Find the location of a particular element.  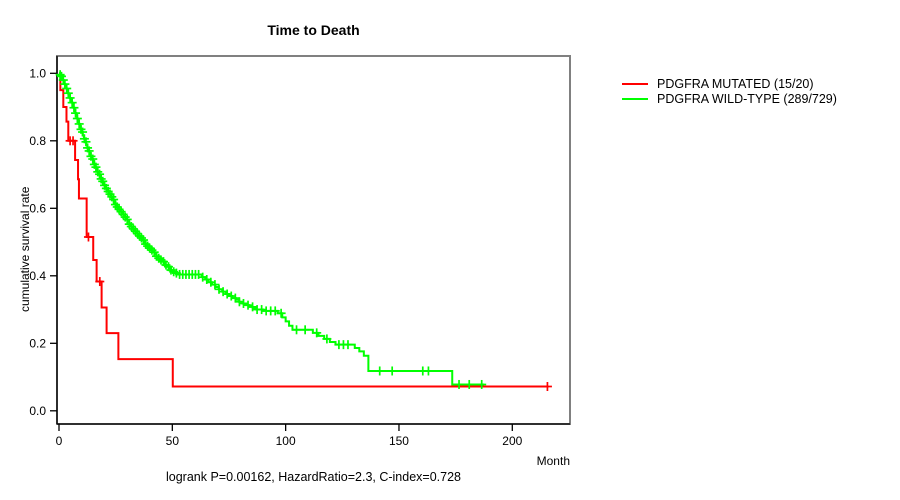

y-axis-tick-label: 0.8 is located at coordinates (37, 141).